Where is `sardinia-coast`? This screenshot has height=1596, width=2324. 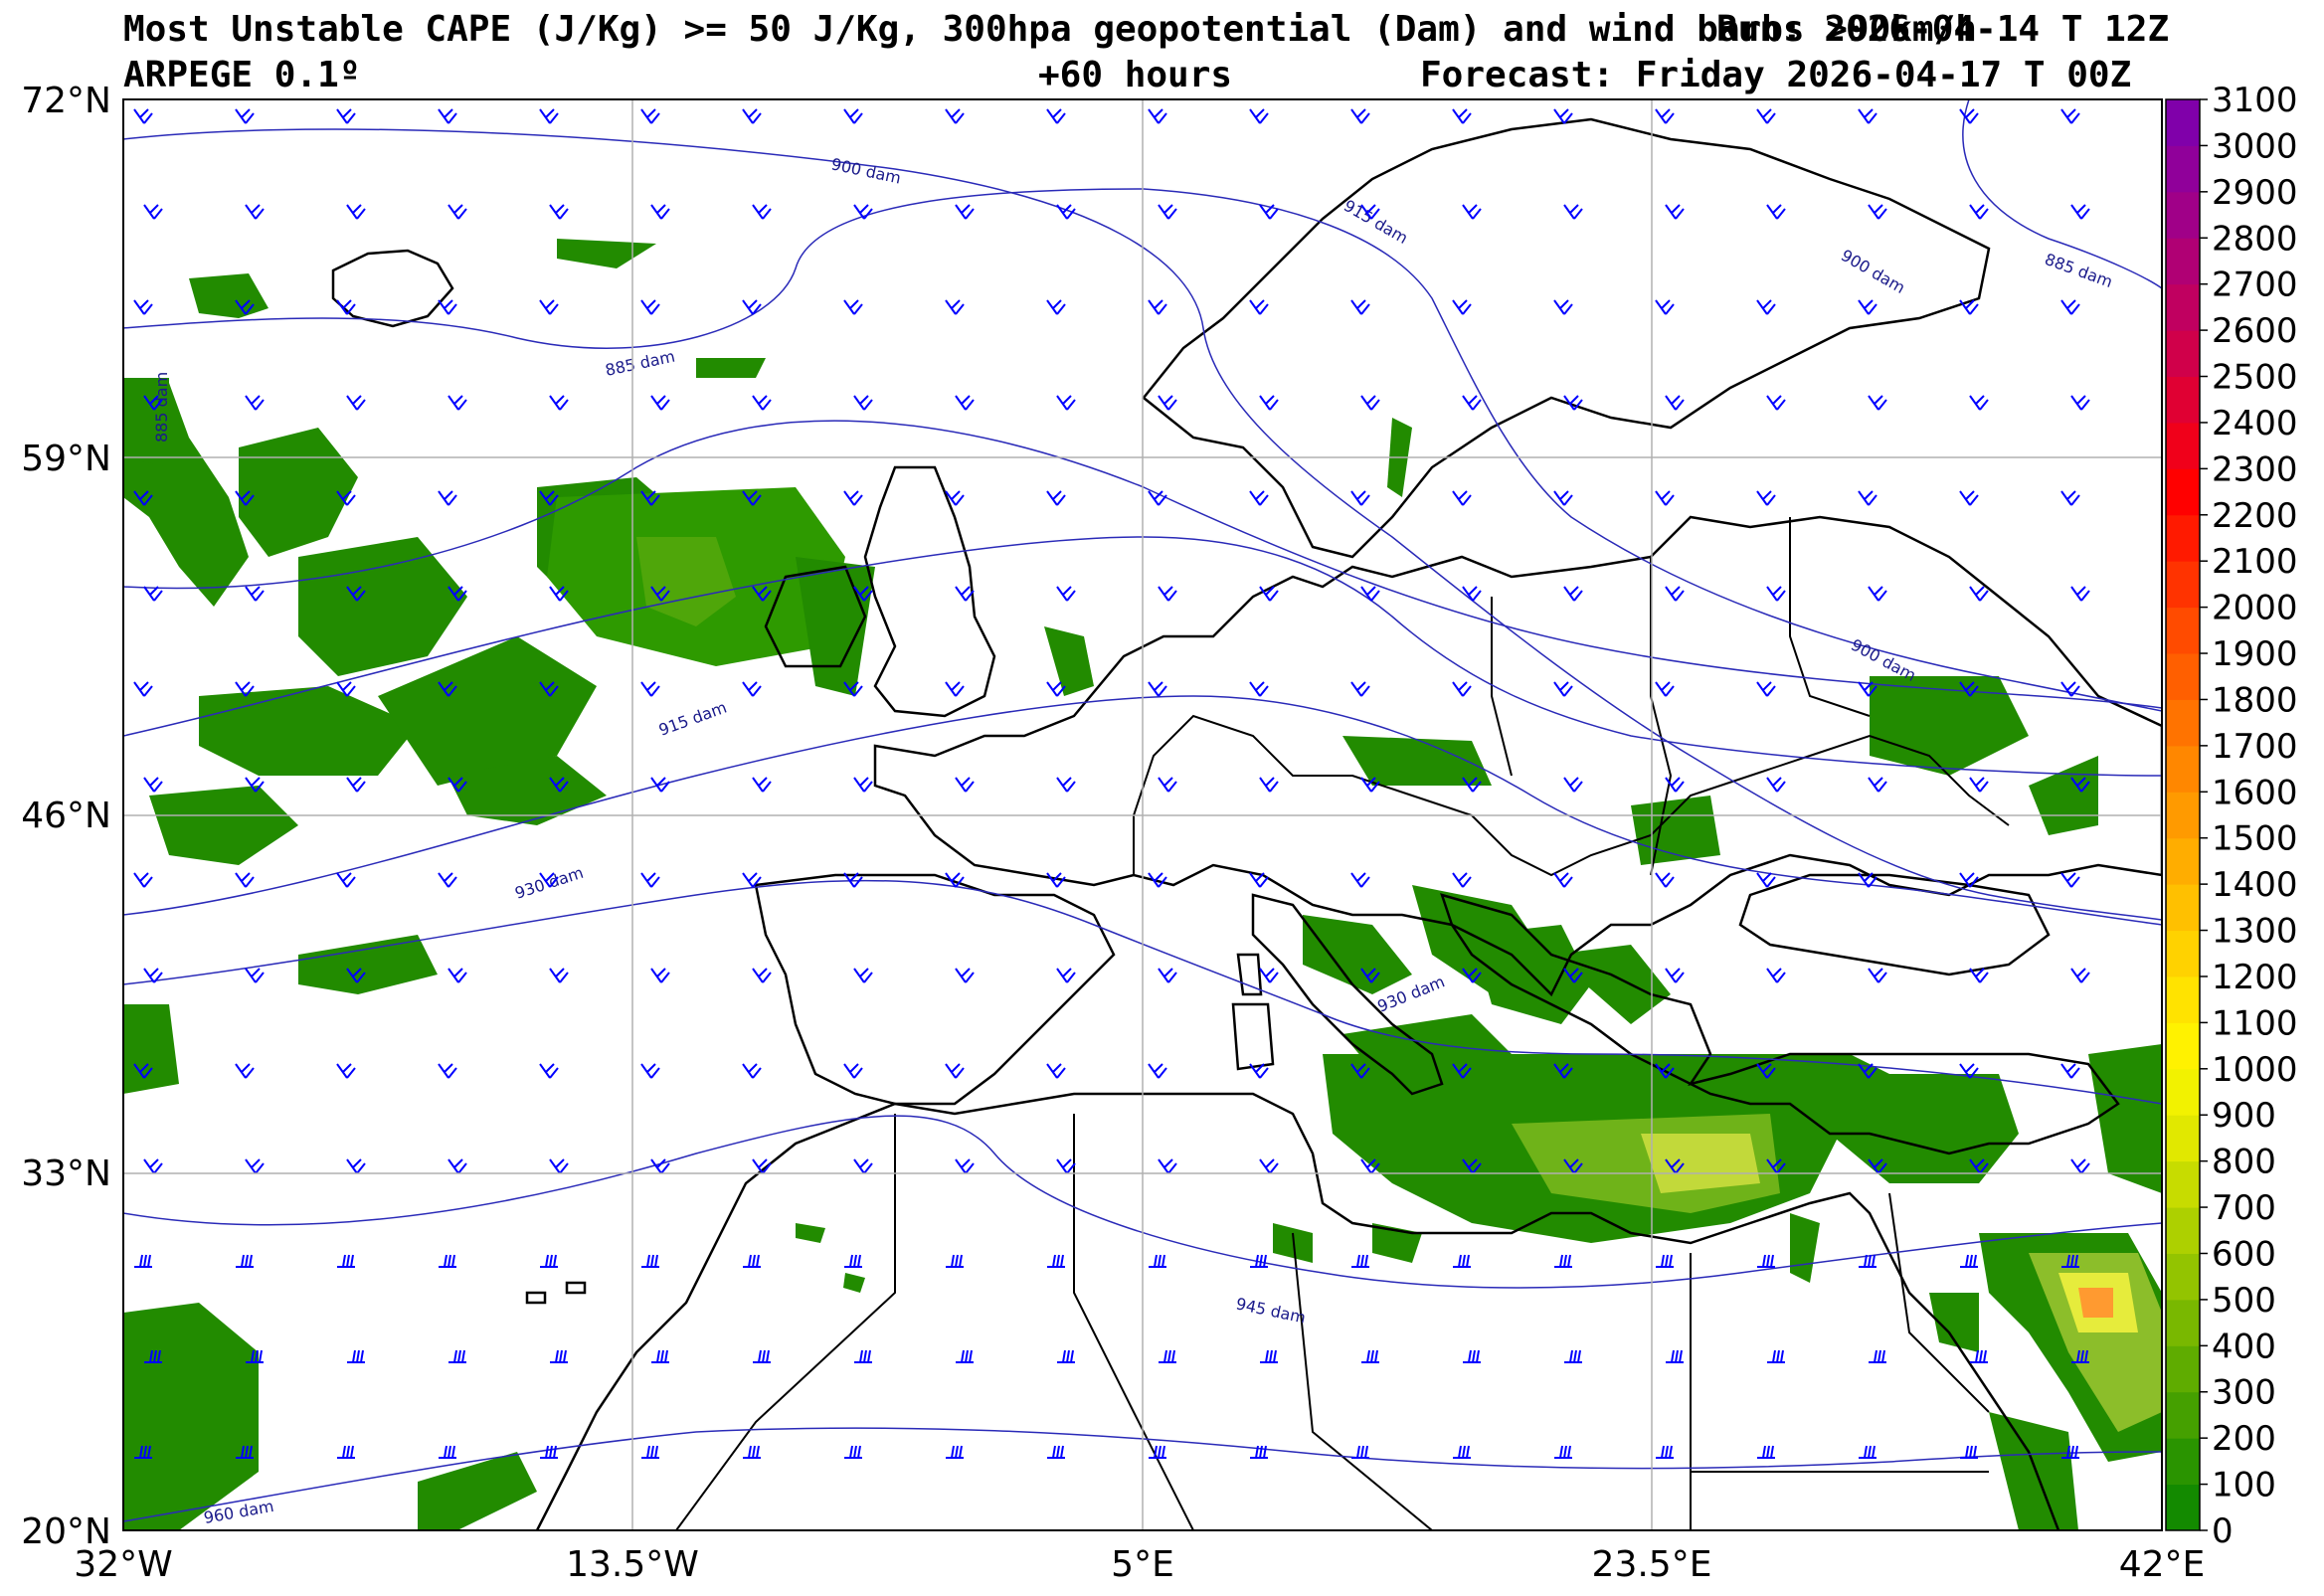
sardinia-coast is located at coordinates (1253, 1037).